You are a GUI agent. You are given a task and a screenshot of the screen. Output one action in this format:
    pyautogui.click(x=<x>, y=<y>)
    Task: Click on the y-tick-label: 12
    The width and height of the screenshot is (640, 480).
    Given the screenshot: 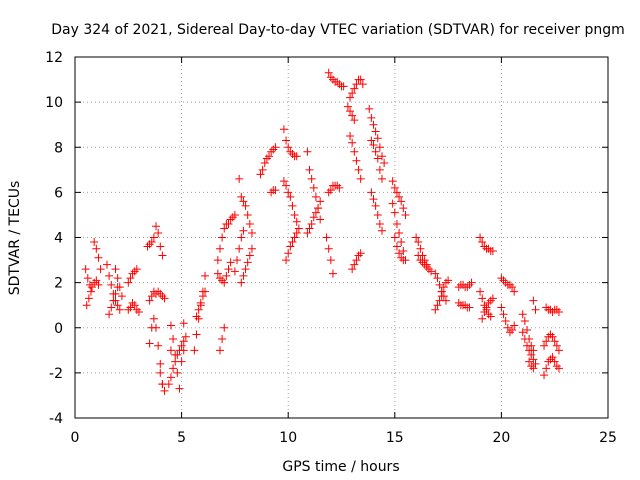 What is the action you would take?
    pyautogui.click(x=54, y=58)
    